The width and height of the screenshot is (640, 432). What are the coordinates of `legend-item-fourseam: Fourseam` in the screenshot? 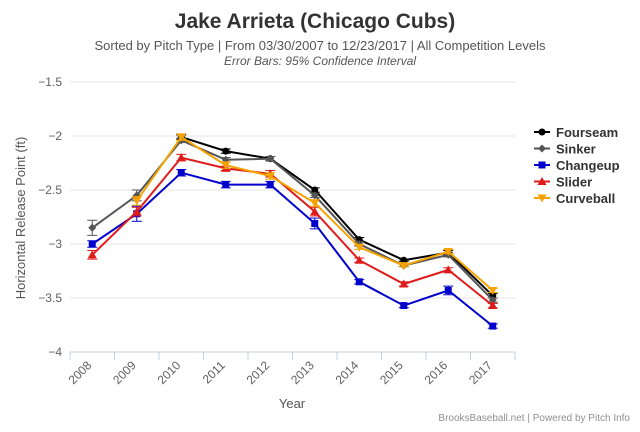 It's located at (576, 132).